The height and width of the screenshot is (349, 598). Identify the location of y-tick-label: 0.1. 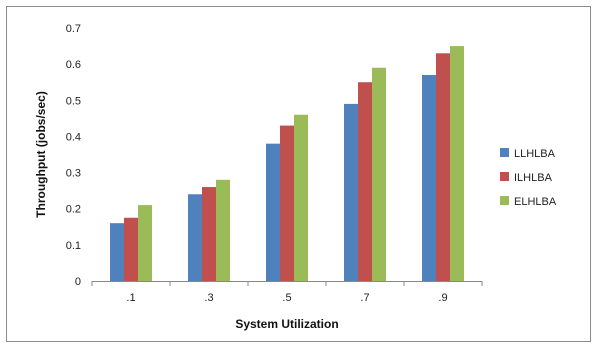
(73, 246).